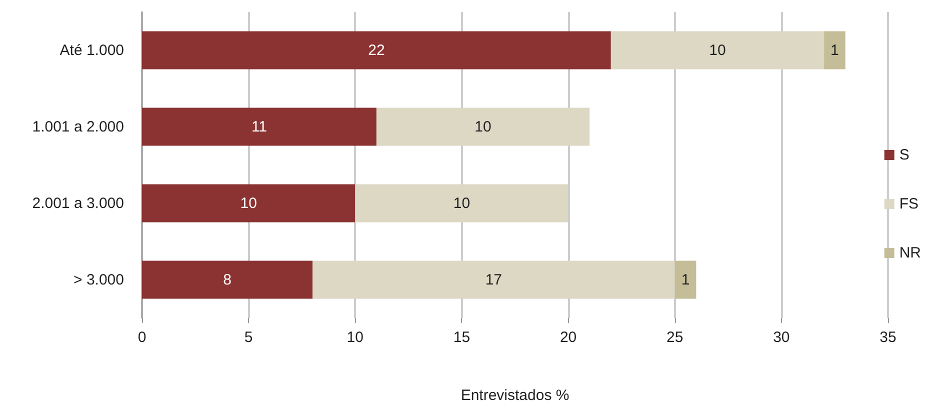 This screenshot has height=408, width=931. What do you see at coordinates (909, 204) in the screenshot?
I see `legend-label: FS` at bounding box center [909, 204].